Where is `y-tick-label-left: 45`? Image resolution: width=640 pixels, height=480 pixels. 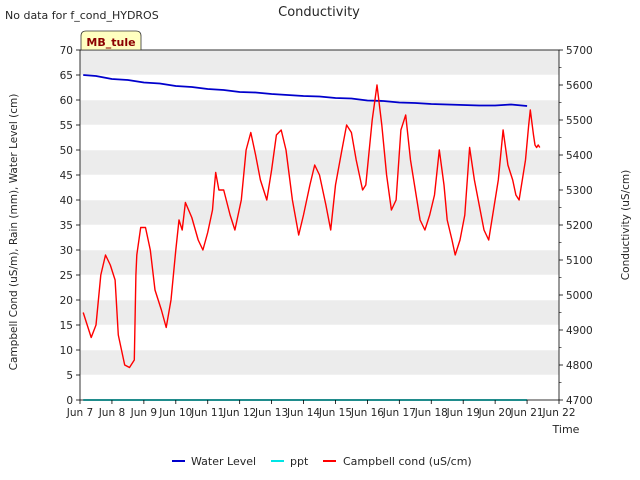 y-tick-label-left: 45 is located at coordinates (66, 176).